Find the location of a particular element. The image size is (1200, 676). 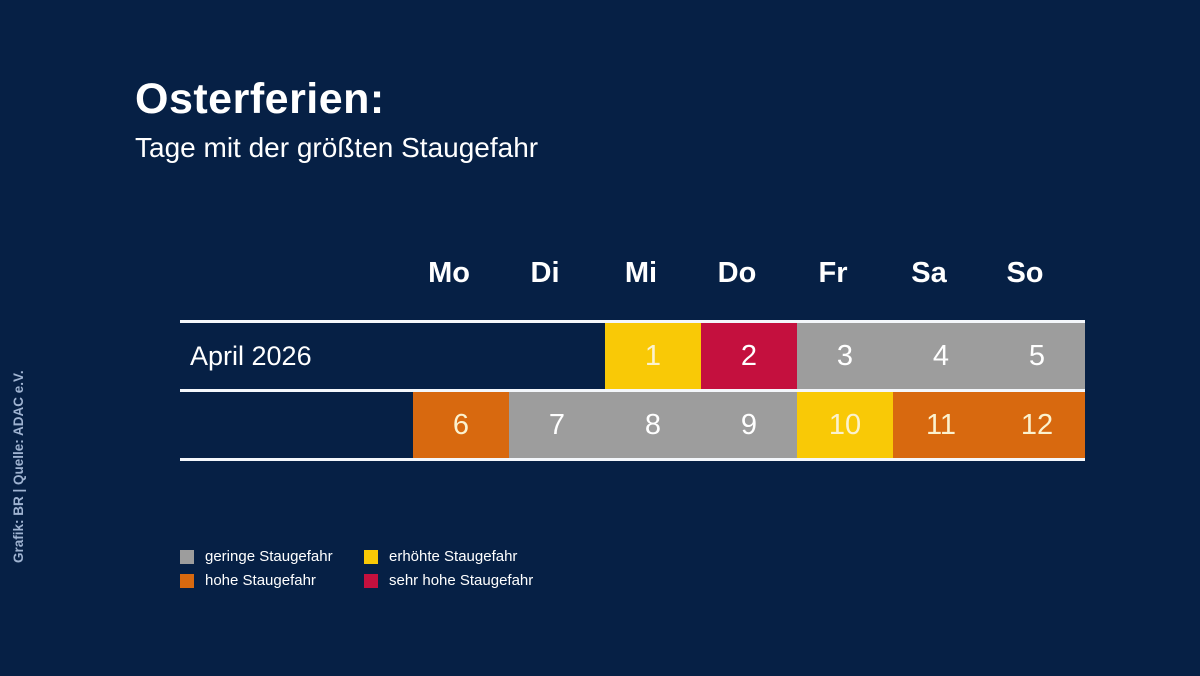

row-label is located at coordinates (296, 425).